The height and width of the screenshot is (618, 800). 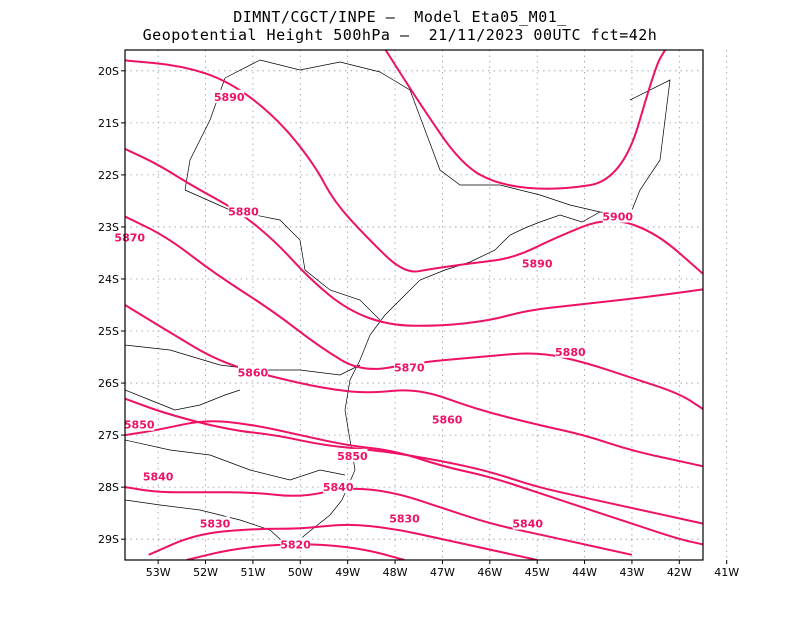 I want to click on lon-tick-label: 47W, so click(x=442, y=572).